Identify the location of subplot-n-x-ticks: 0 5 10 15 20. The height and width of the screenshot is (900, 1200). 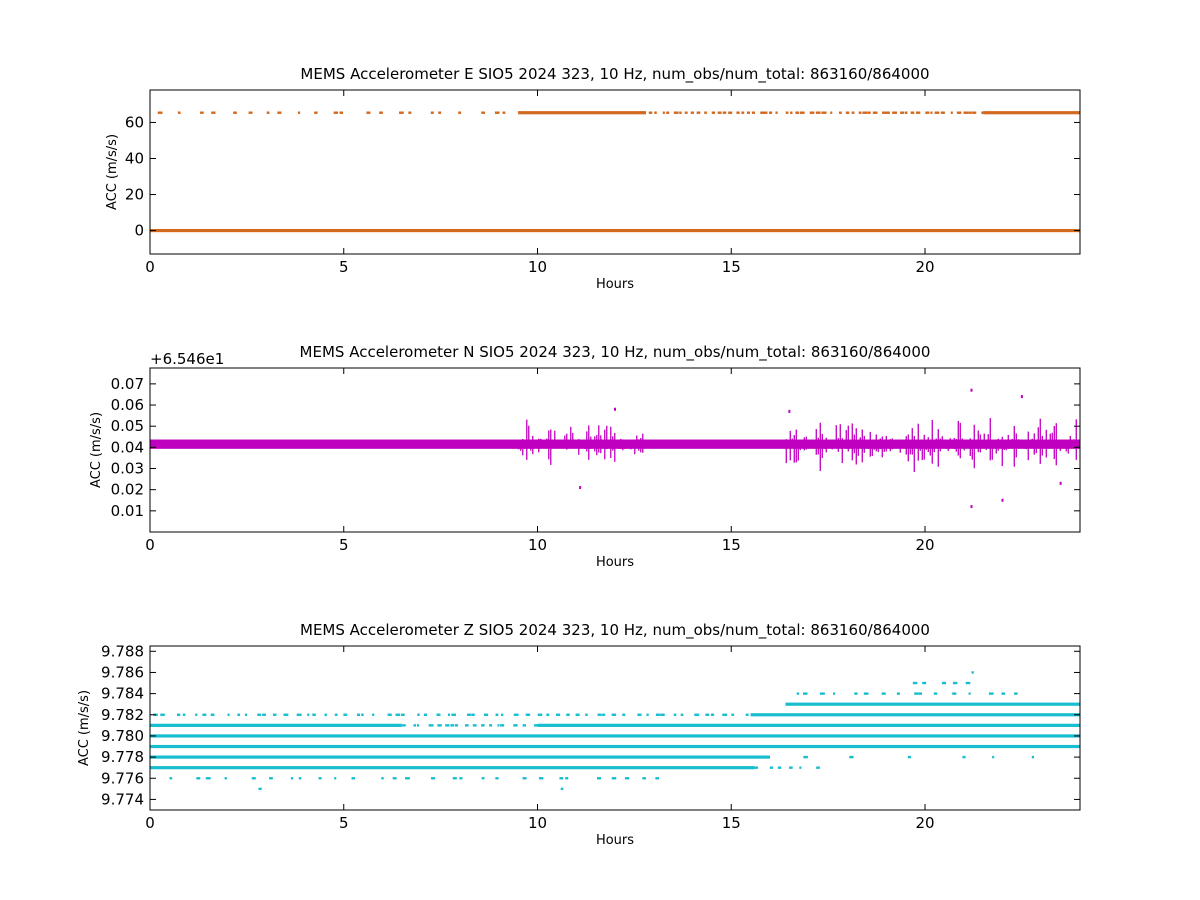
(540, 461).